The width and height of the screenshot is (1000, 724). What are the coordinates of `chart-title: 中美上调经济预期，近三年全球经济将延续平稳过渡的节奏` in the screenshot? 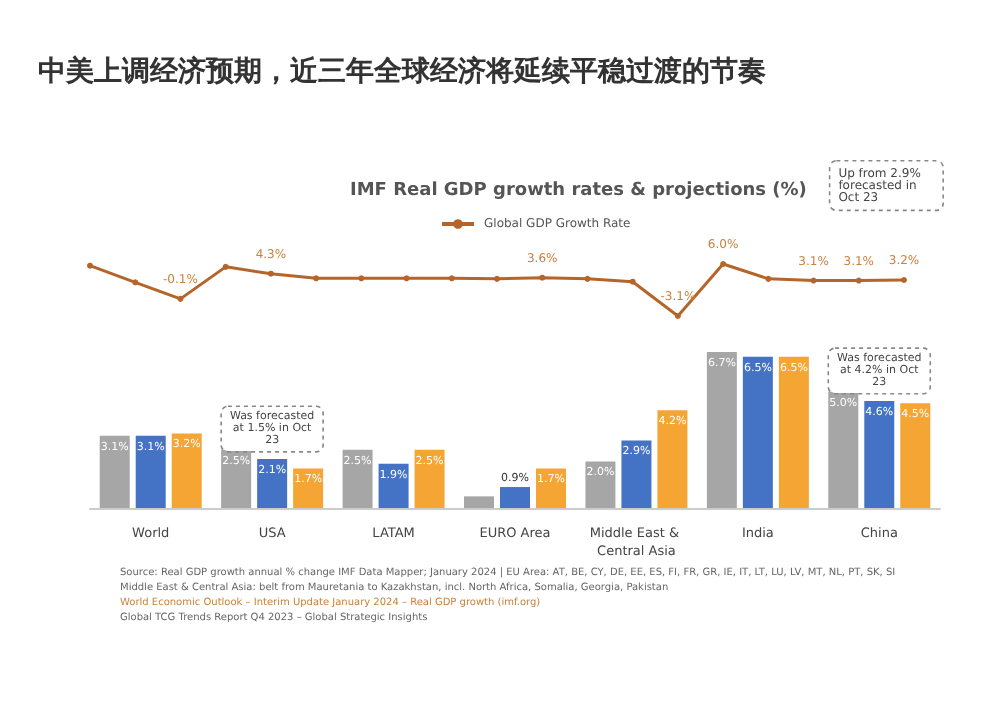 It's located at (402, 71).